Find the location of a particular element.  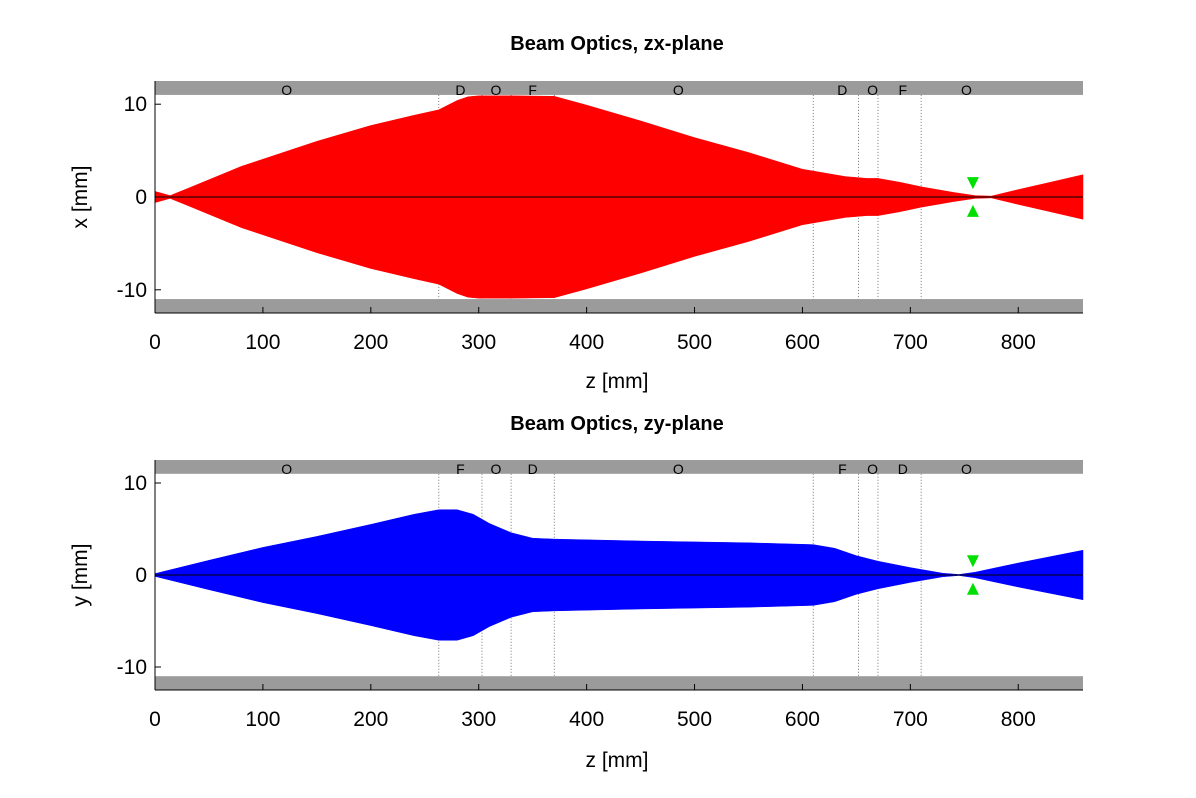

y-axis-label: y [mm] is located at coordinates (80, 575).